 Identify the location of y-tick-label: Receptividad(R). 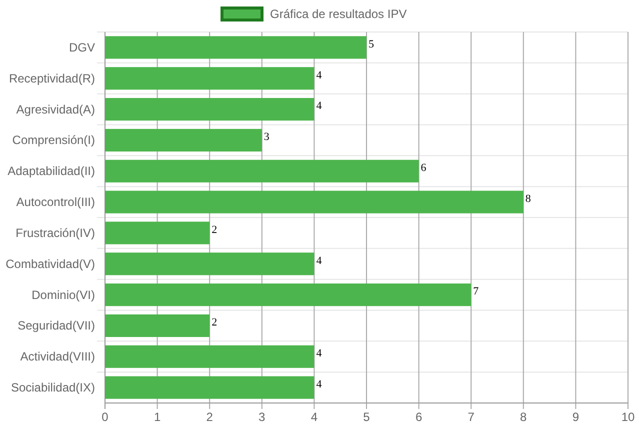
(51, 78).